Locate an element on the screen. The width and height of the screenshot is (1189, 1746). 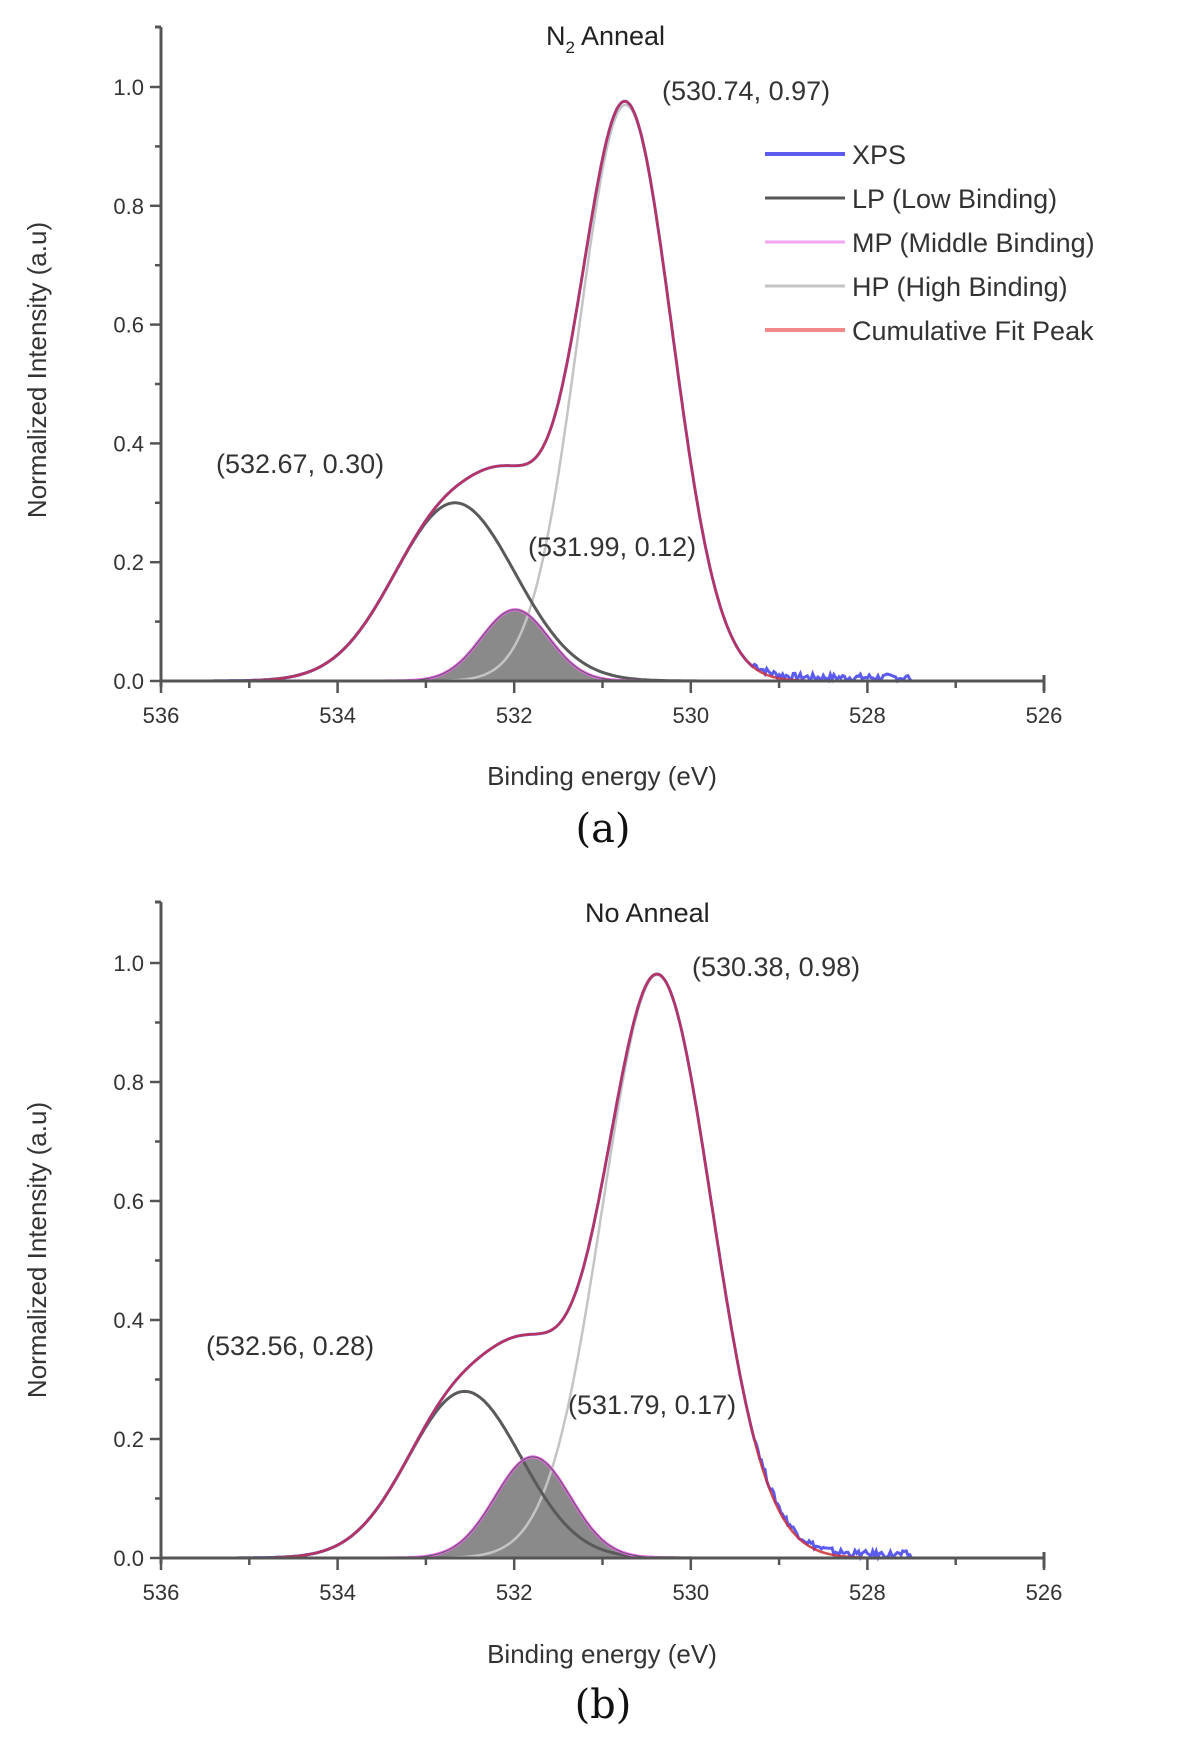
panel-a-caption: (a) is located at coordinates (602, 829).